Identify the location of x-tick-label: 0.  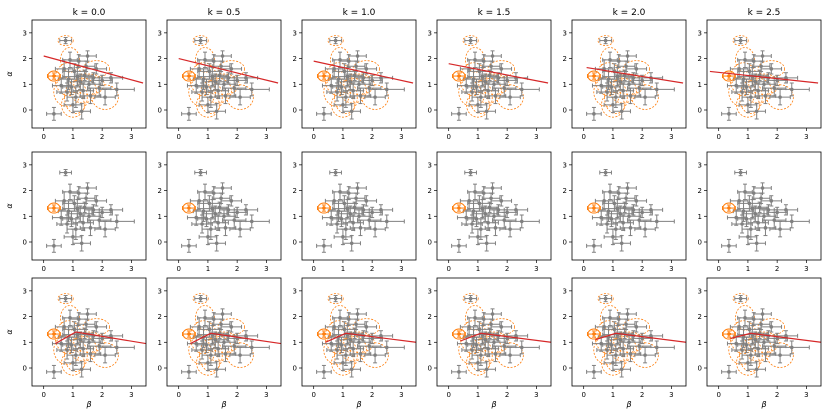
(448, 269).